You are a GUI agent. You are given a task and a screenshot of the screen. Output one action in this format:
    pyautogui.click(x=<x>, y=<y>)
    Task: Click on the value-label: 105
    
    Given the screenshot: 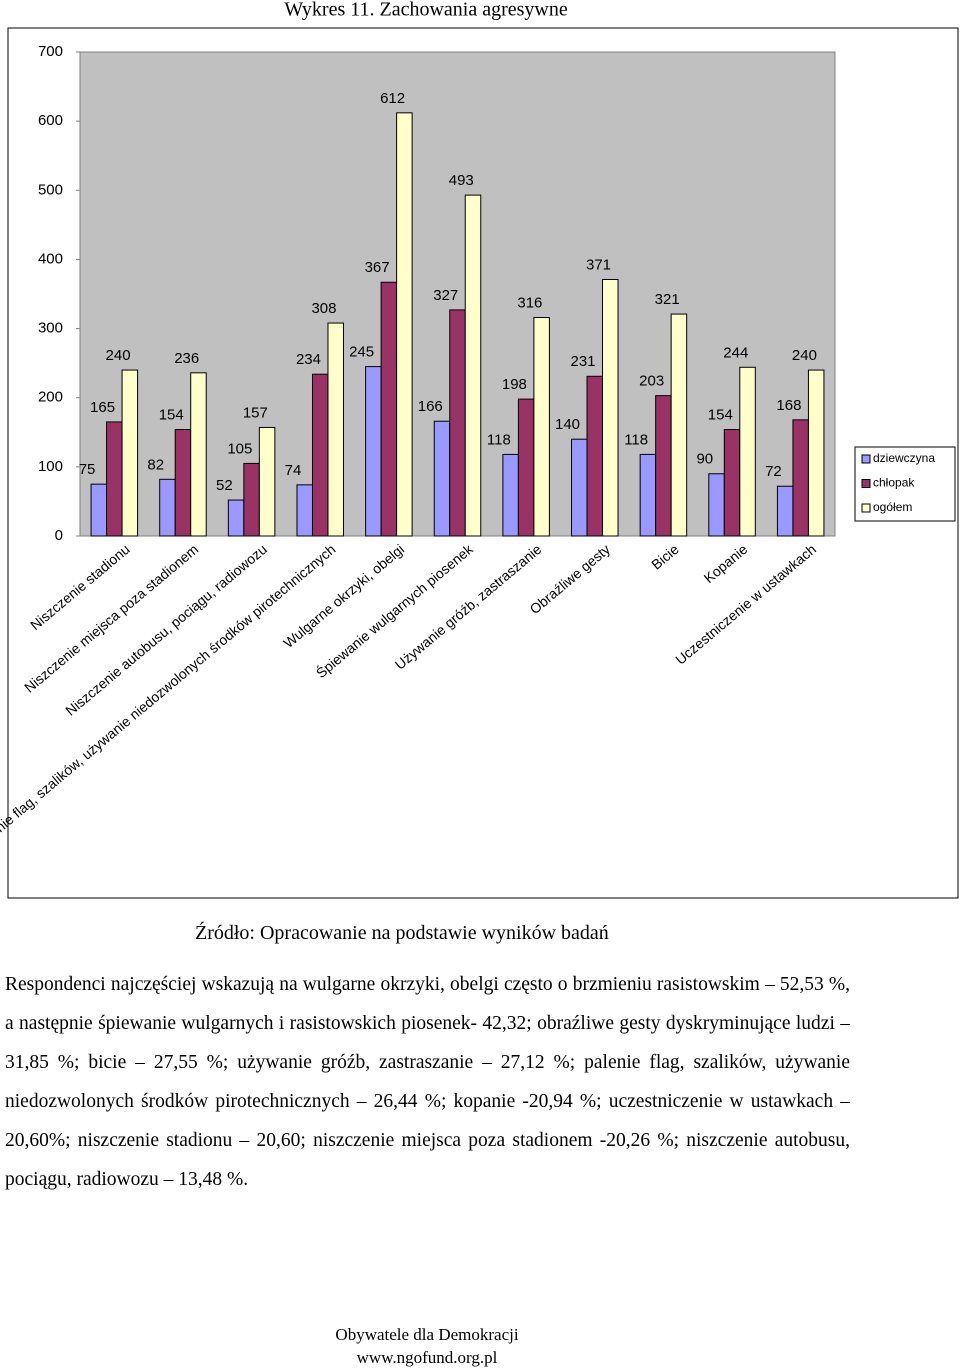 What is the action you would take?
    pyautogui.click(x=239, y=448)
    